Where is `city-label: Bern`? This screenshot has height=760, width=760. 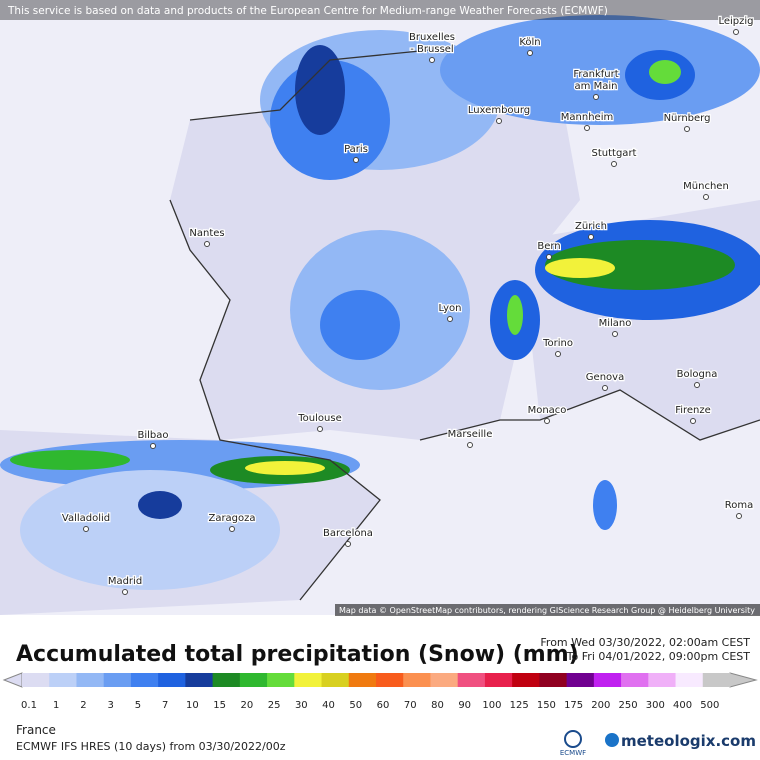
city-label: Bern is located at coordinates (548, 246).